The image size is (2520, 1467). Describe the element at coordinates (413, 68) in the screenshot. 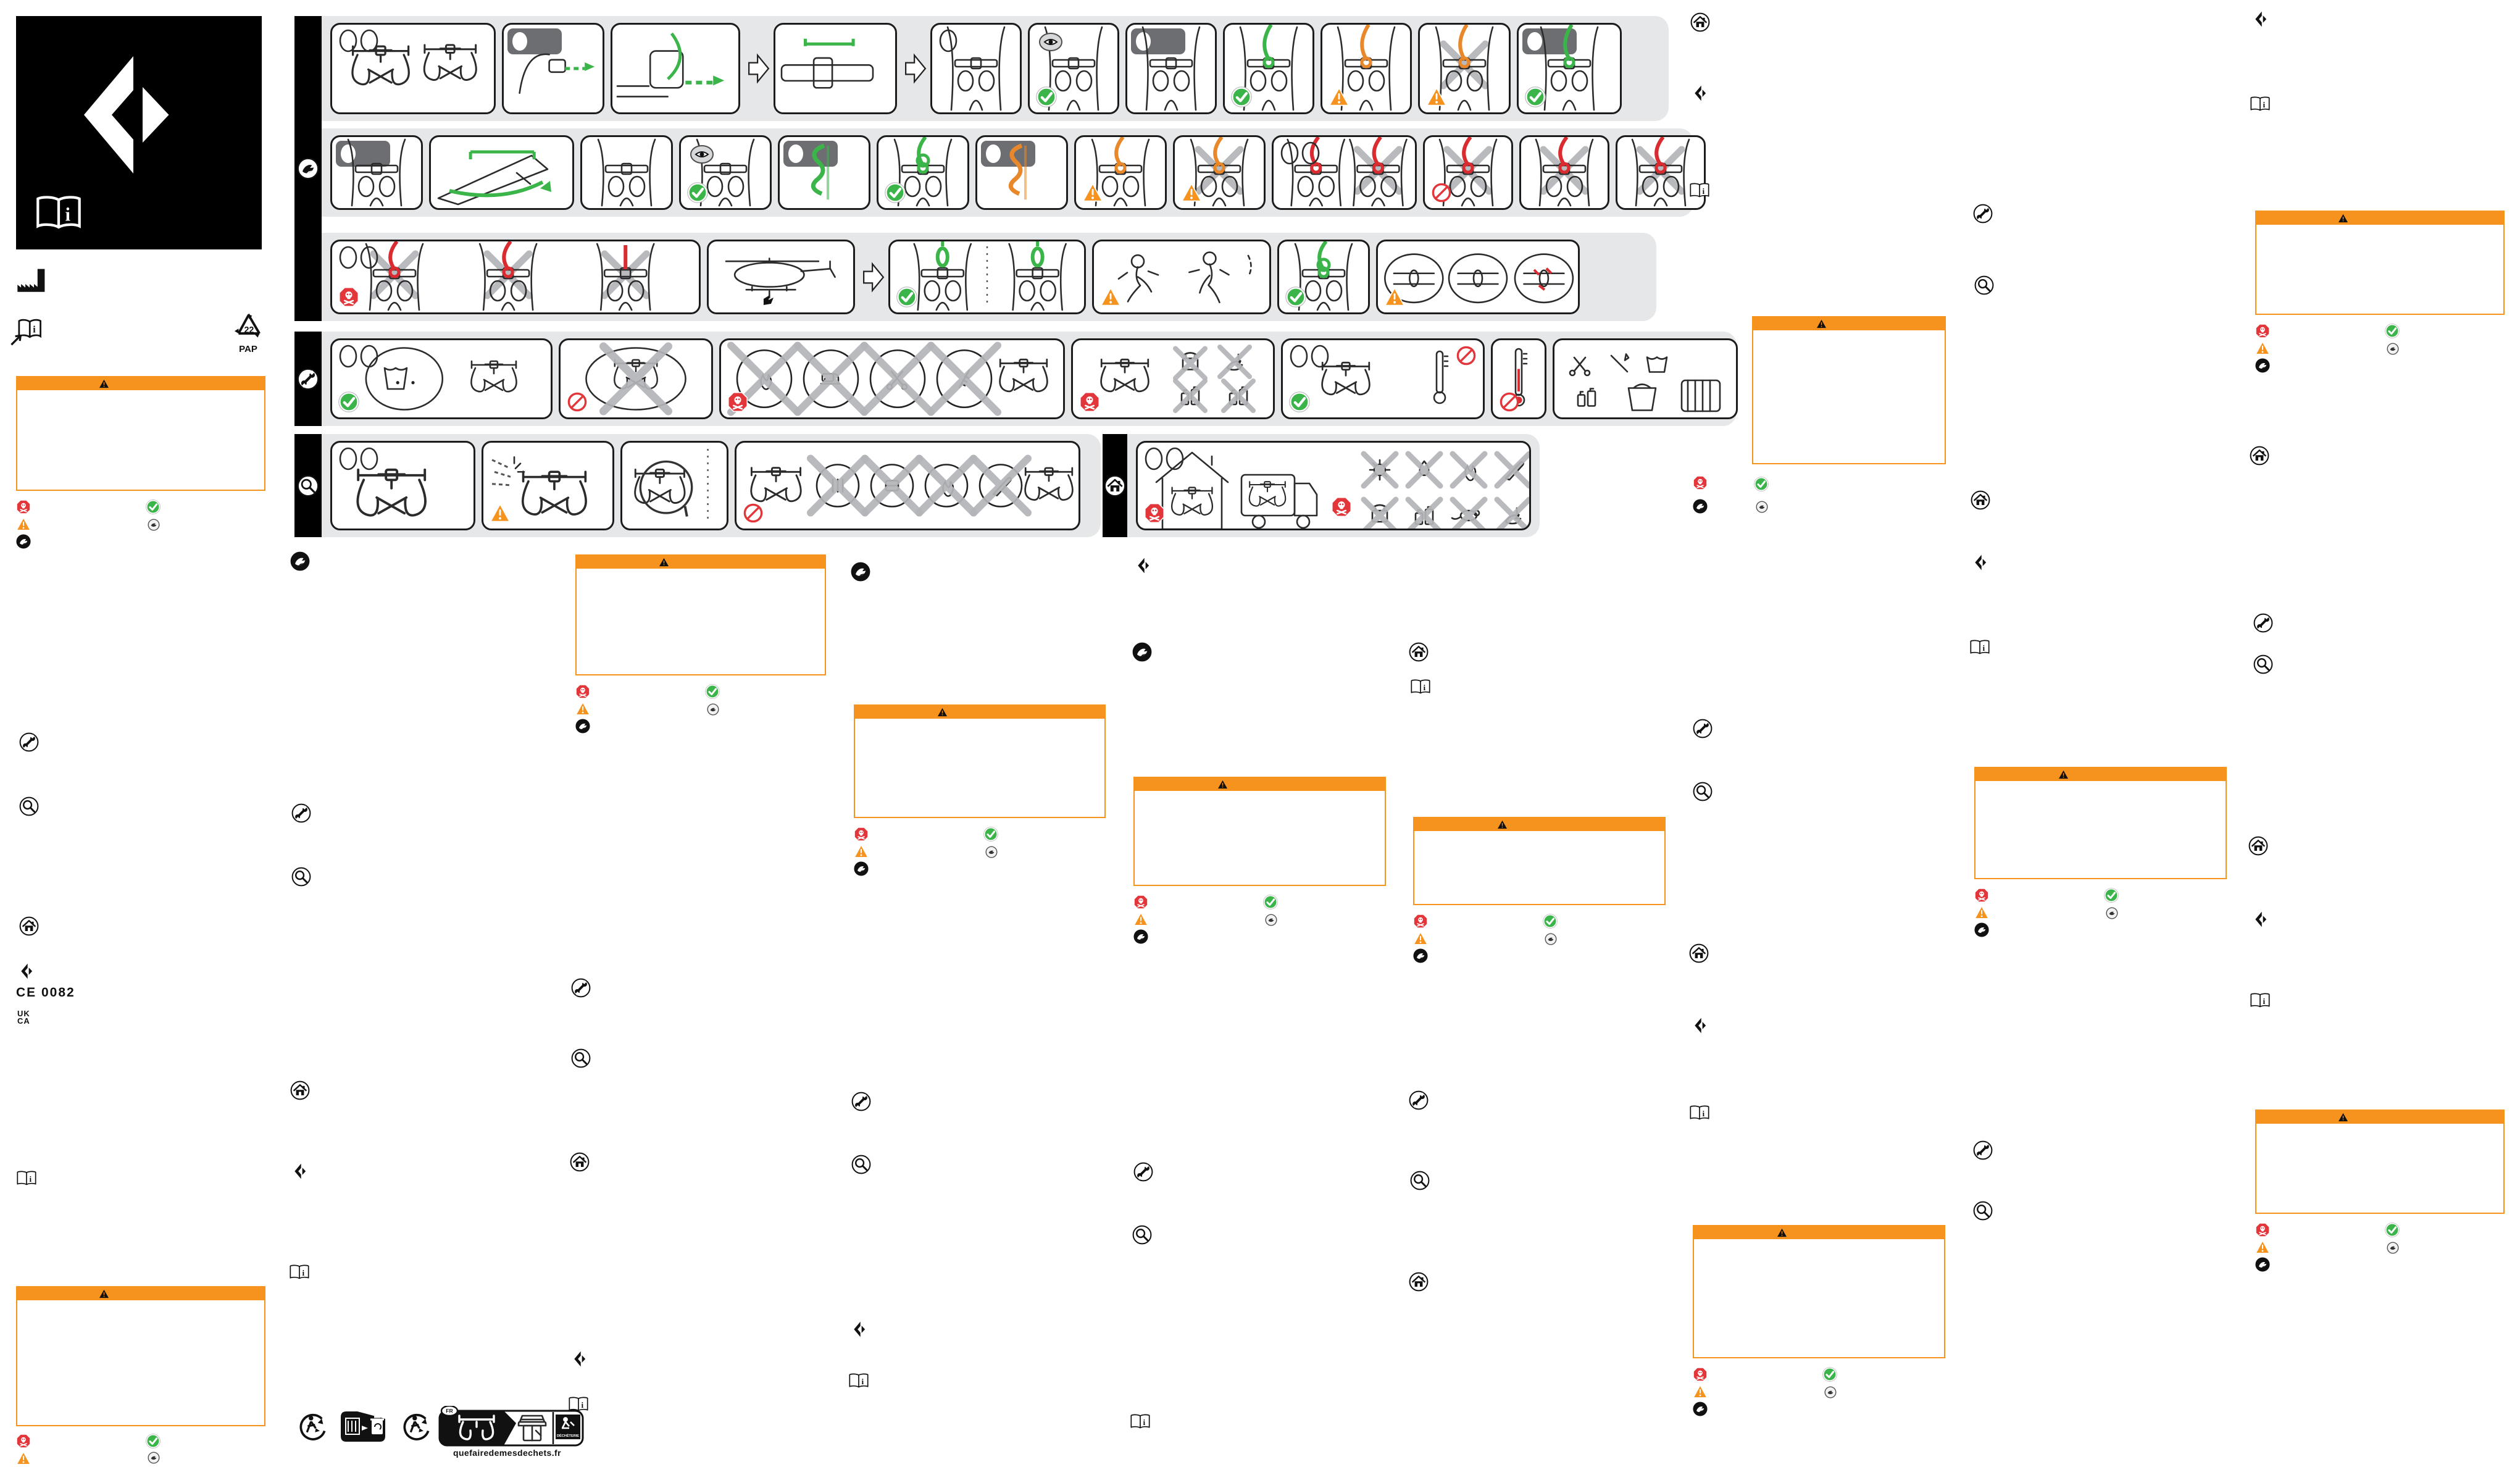

I see `pictogram-panel-harness2` at that location.